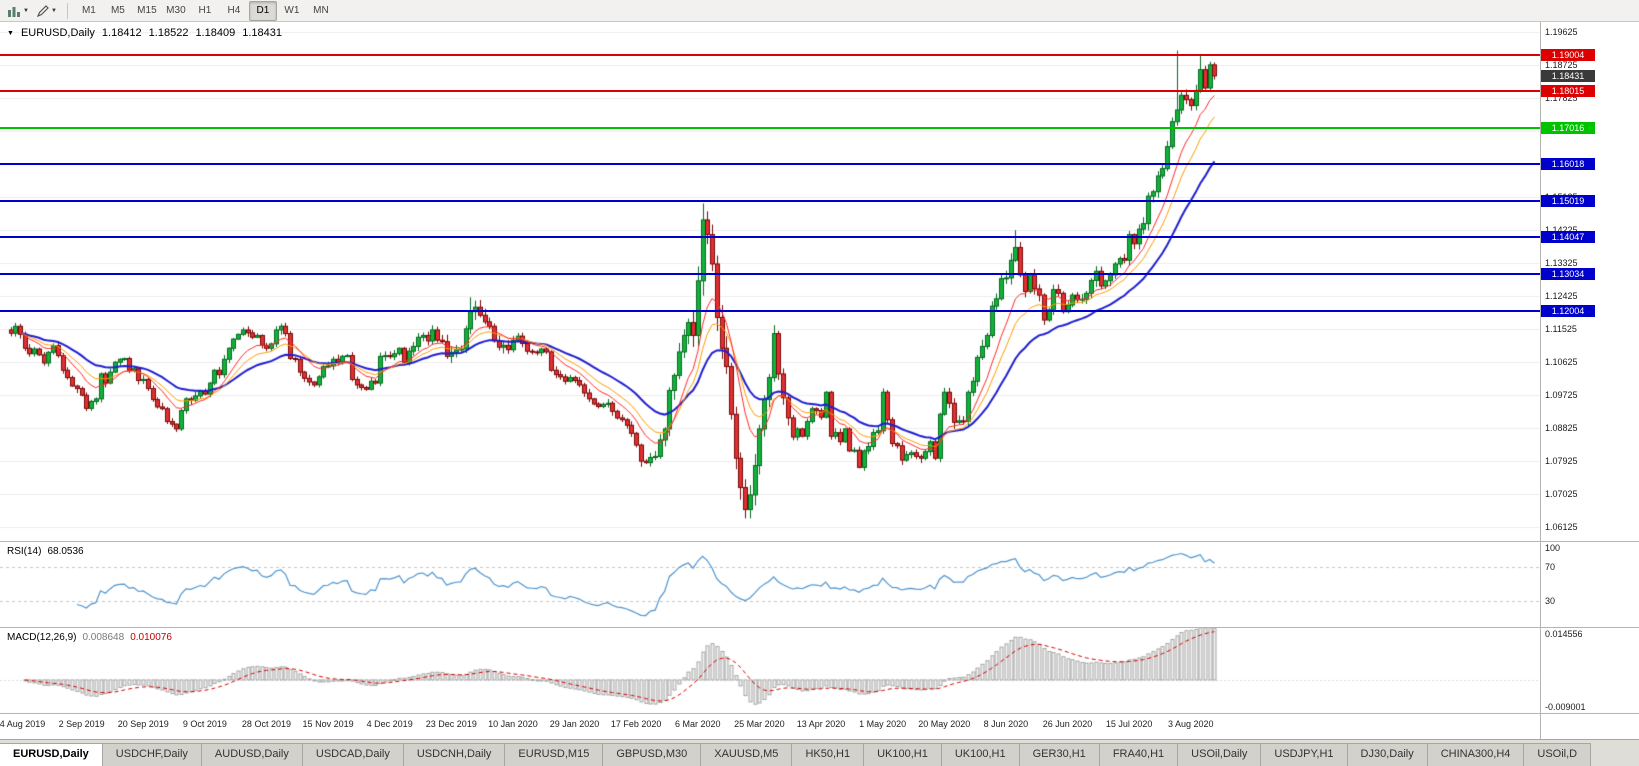  Describe the element at coordinates (1561, 460) in the screenshot. I see `price-axis-tick: 1.07925` at that location.